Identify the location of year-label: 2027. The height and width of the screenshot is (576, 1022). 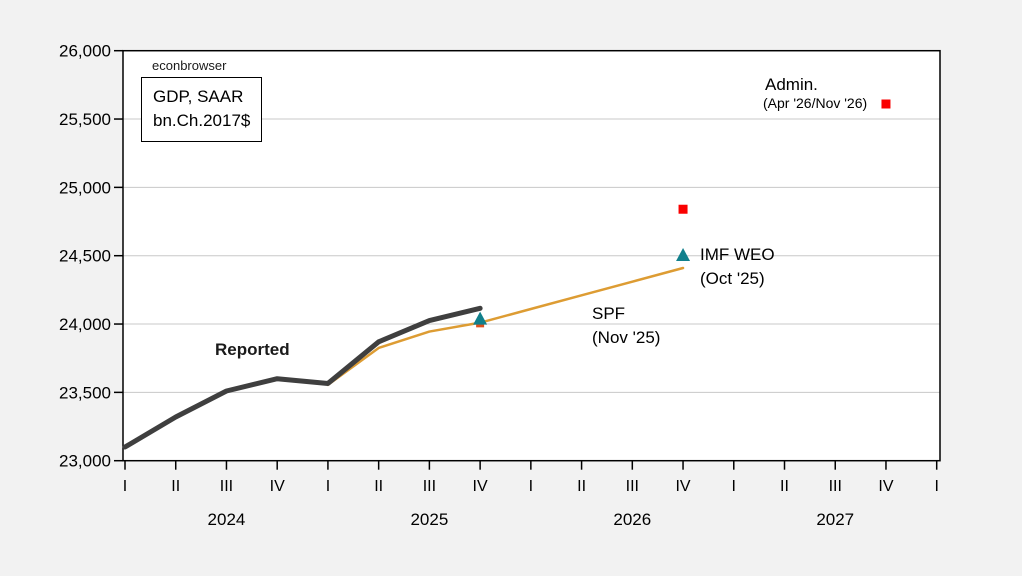
(835, 519).